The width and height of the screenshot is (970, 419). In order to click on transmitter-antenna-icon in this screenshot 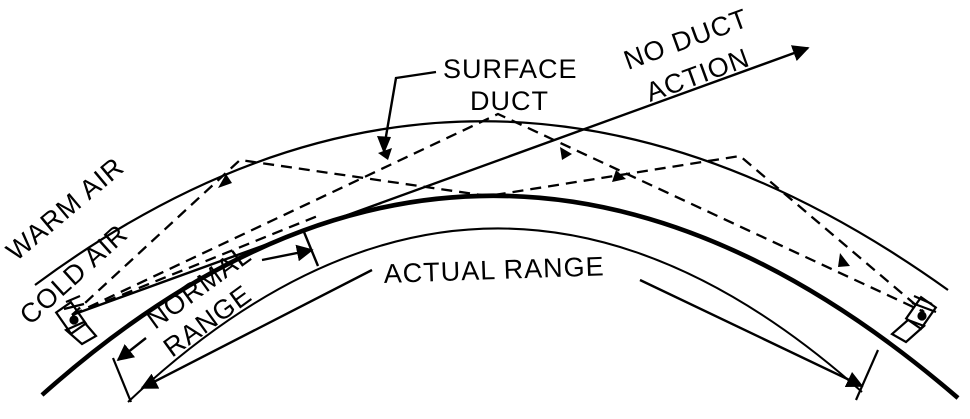, I will do `click(76, 320)`.